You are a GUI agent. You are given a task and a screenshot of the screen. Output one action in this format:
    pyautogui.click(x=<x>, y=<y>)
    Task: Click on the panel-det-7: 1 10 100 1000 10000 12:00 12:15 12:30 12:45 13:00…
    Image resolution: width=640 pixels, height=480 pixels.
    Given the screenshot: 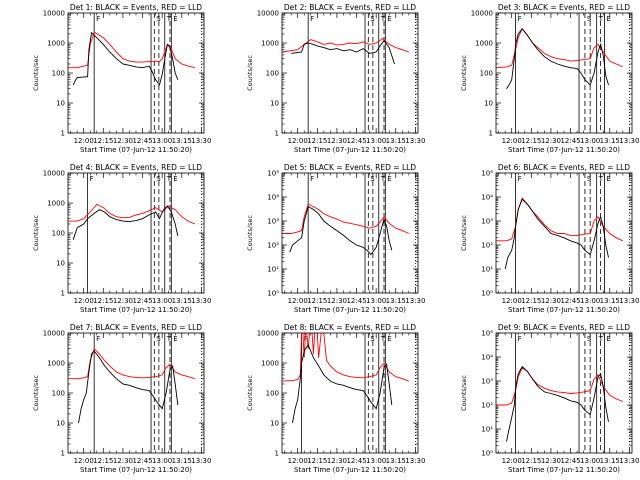 What is the action you would take?
    pyautogui.click(x=121, y=398)
    